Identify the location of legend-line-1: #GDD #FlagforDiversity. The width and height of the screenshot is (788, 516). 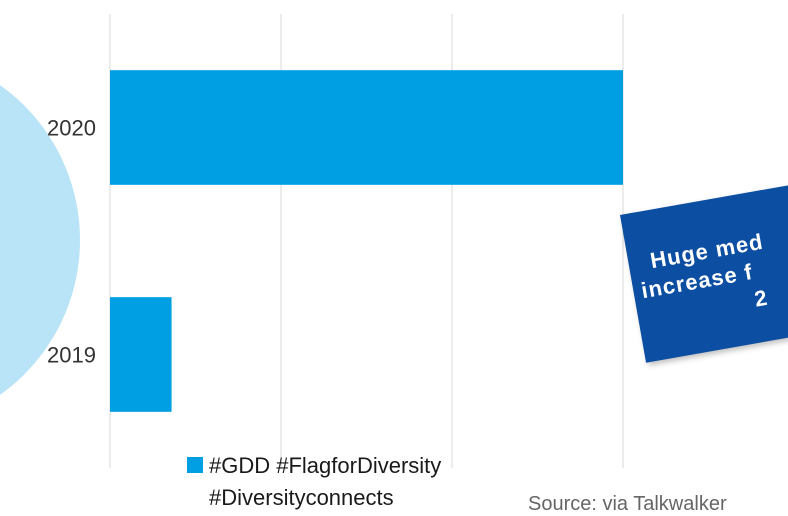
(325, 465).